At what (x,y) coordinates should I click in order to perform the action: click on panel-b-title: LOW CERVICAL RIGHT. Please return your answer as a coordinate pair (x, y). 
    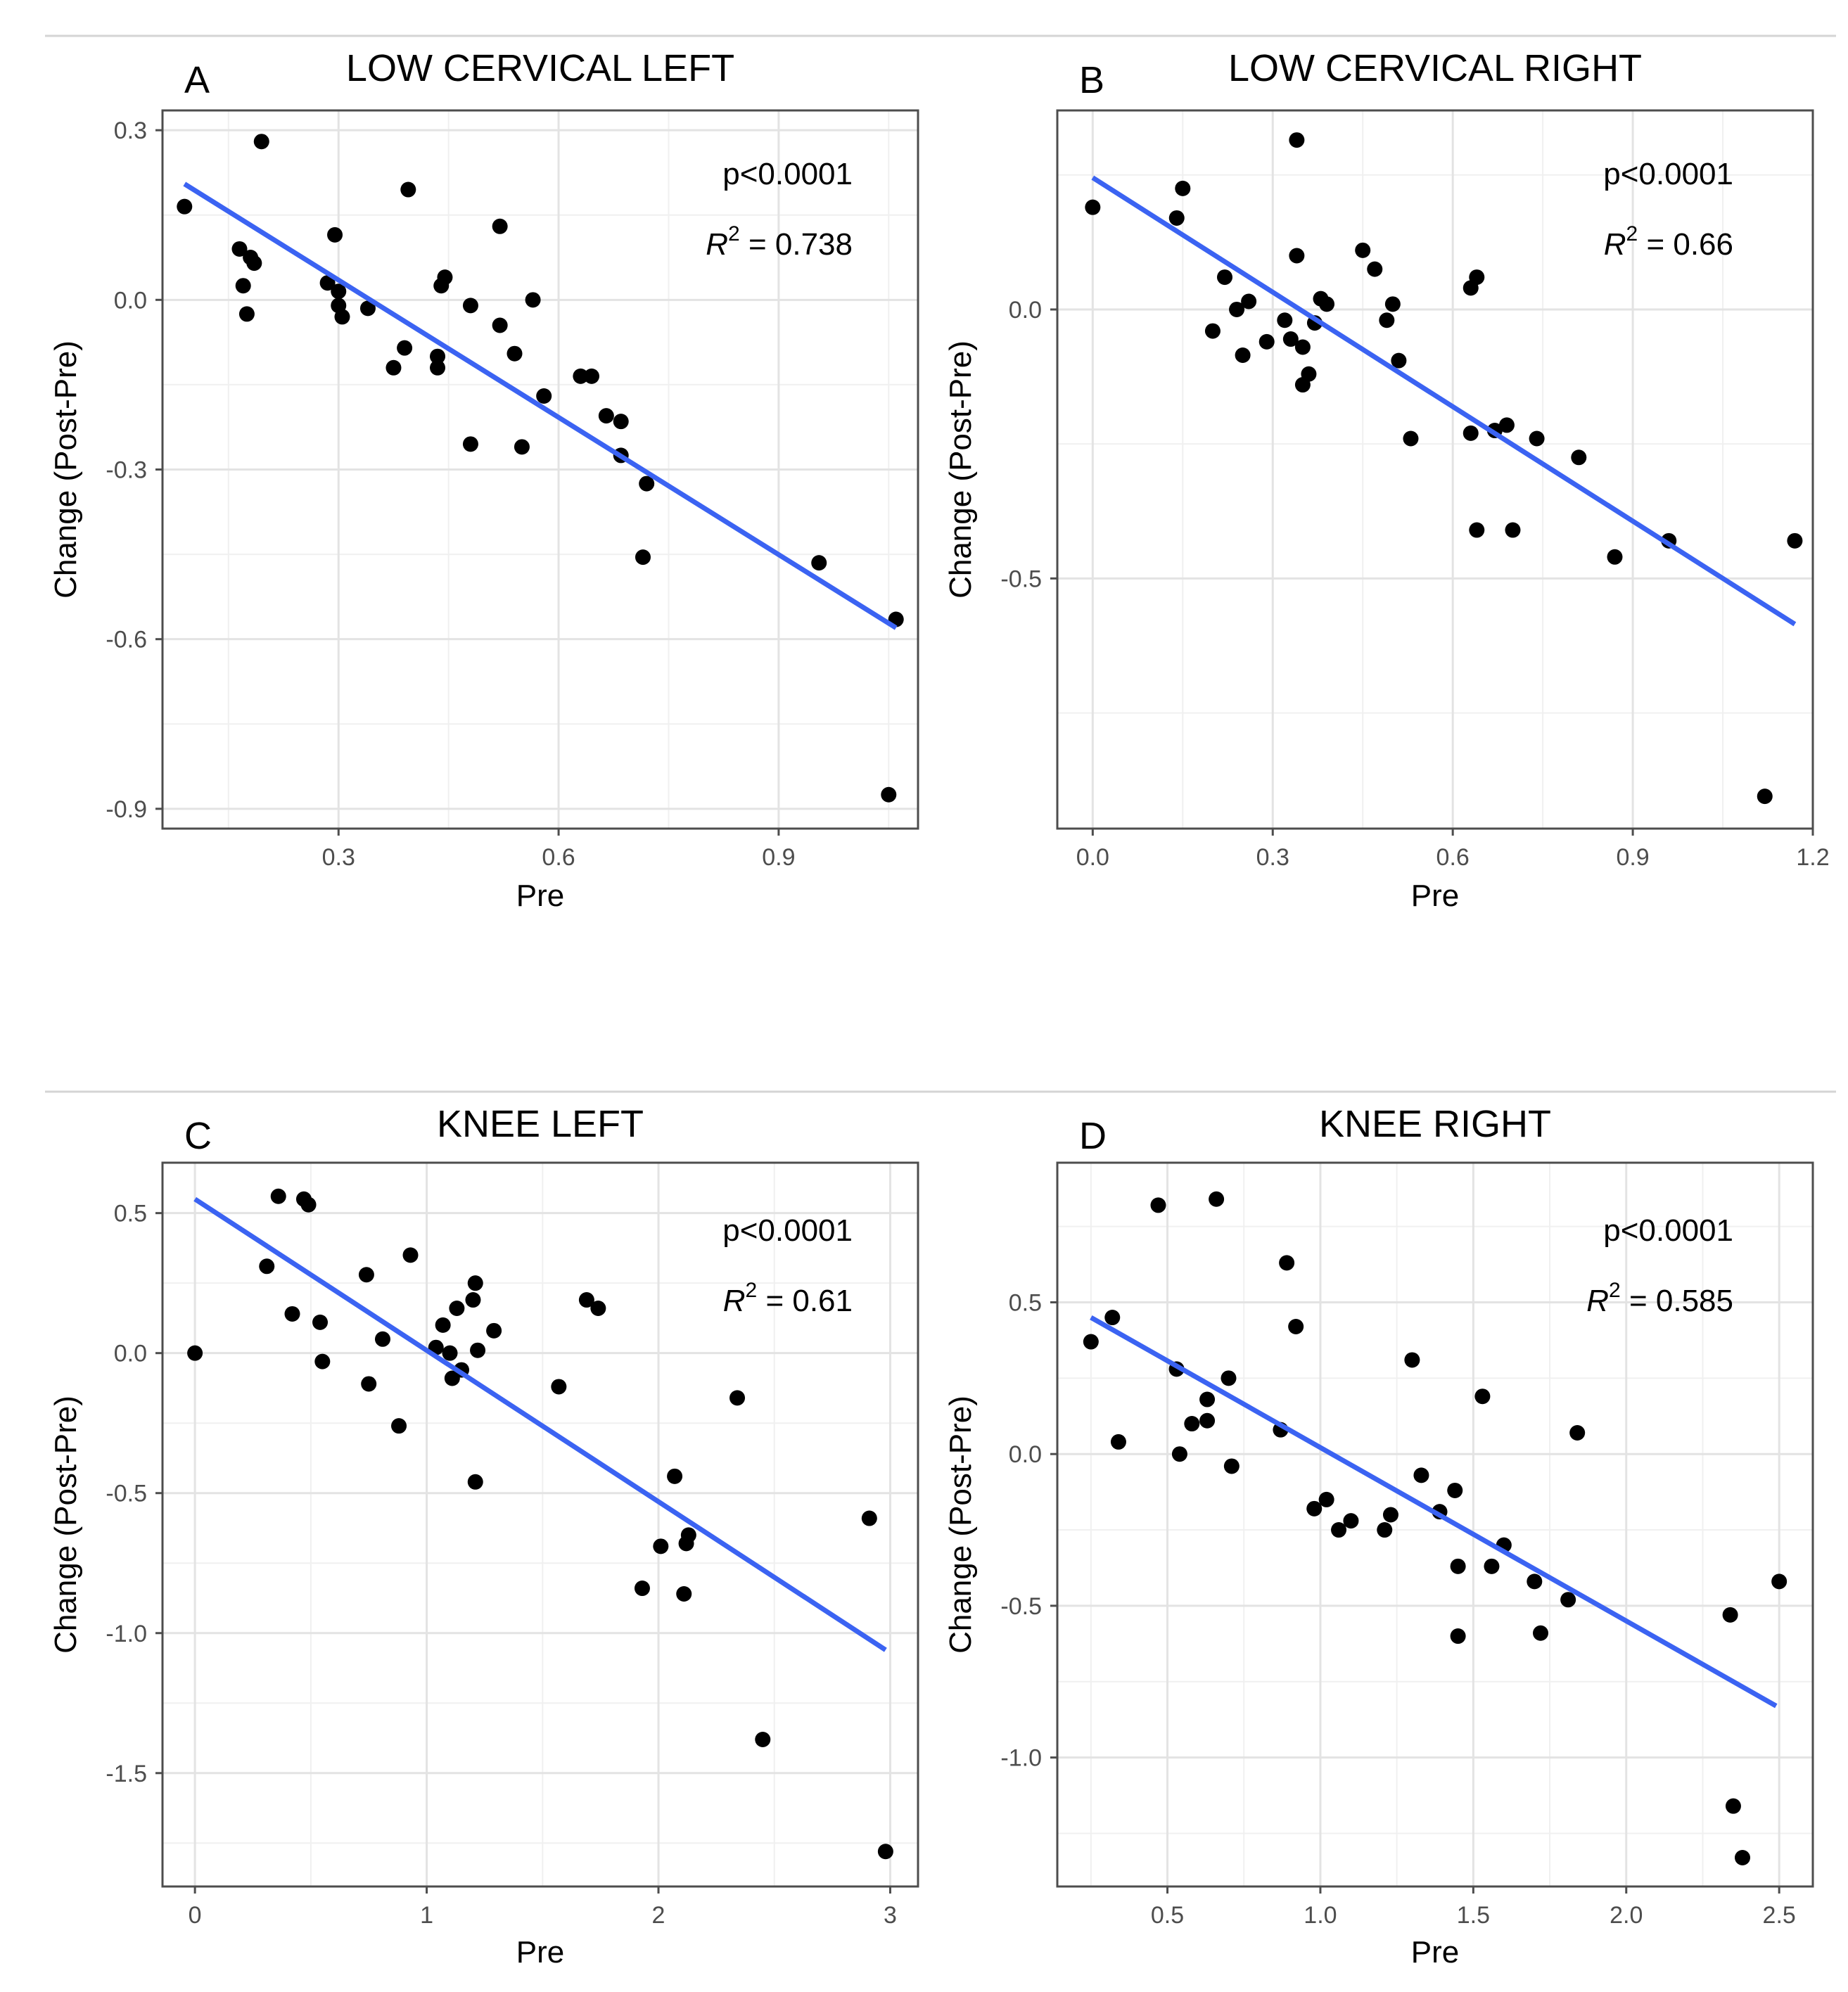
    Looking at the image, I should click on (1435, 68).